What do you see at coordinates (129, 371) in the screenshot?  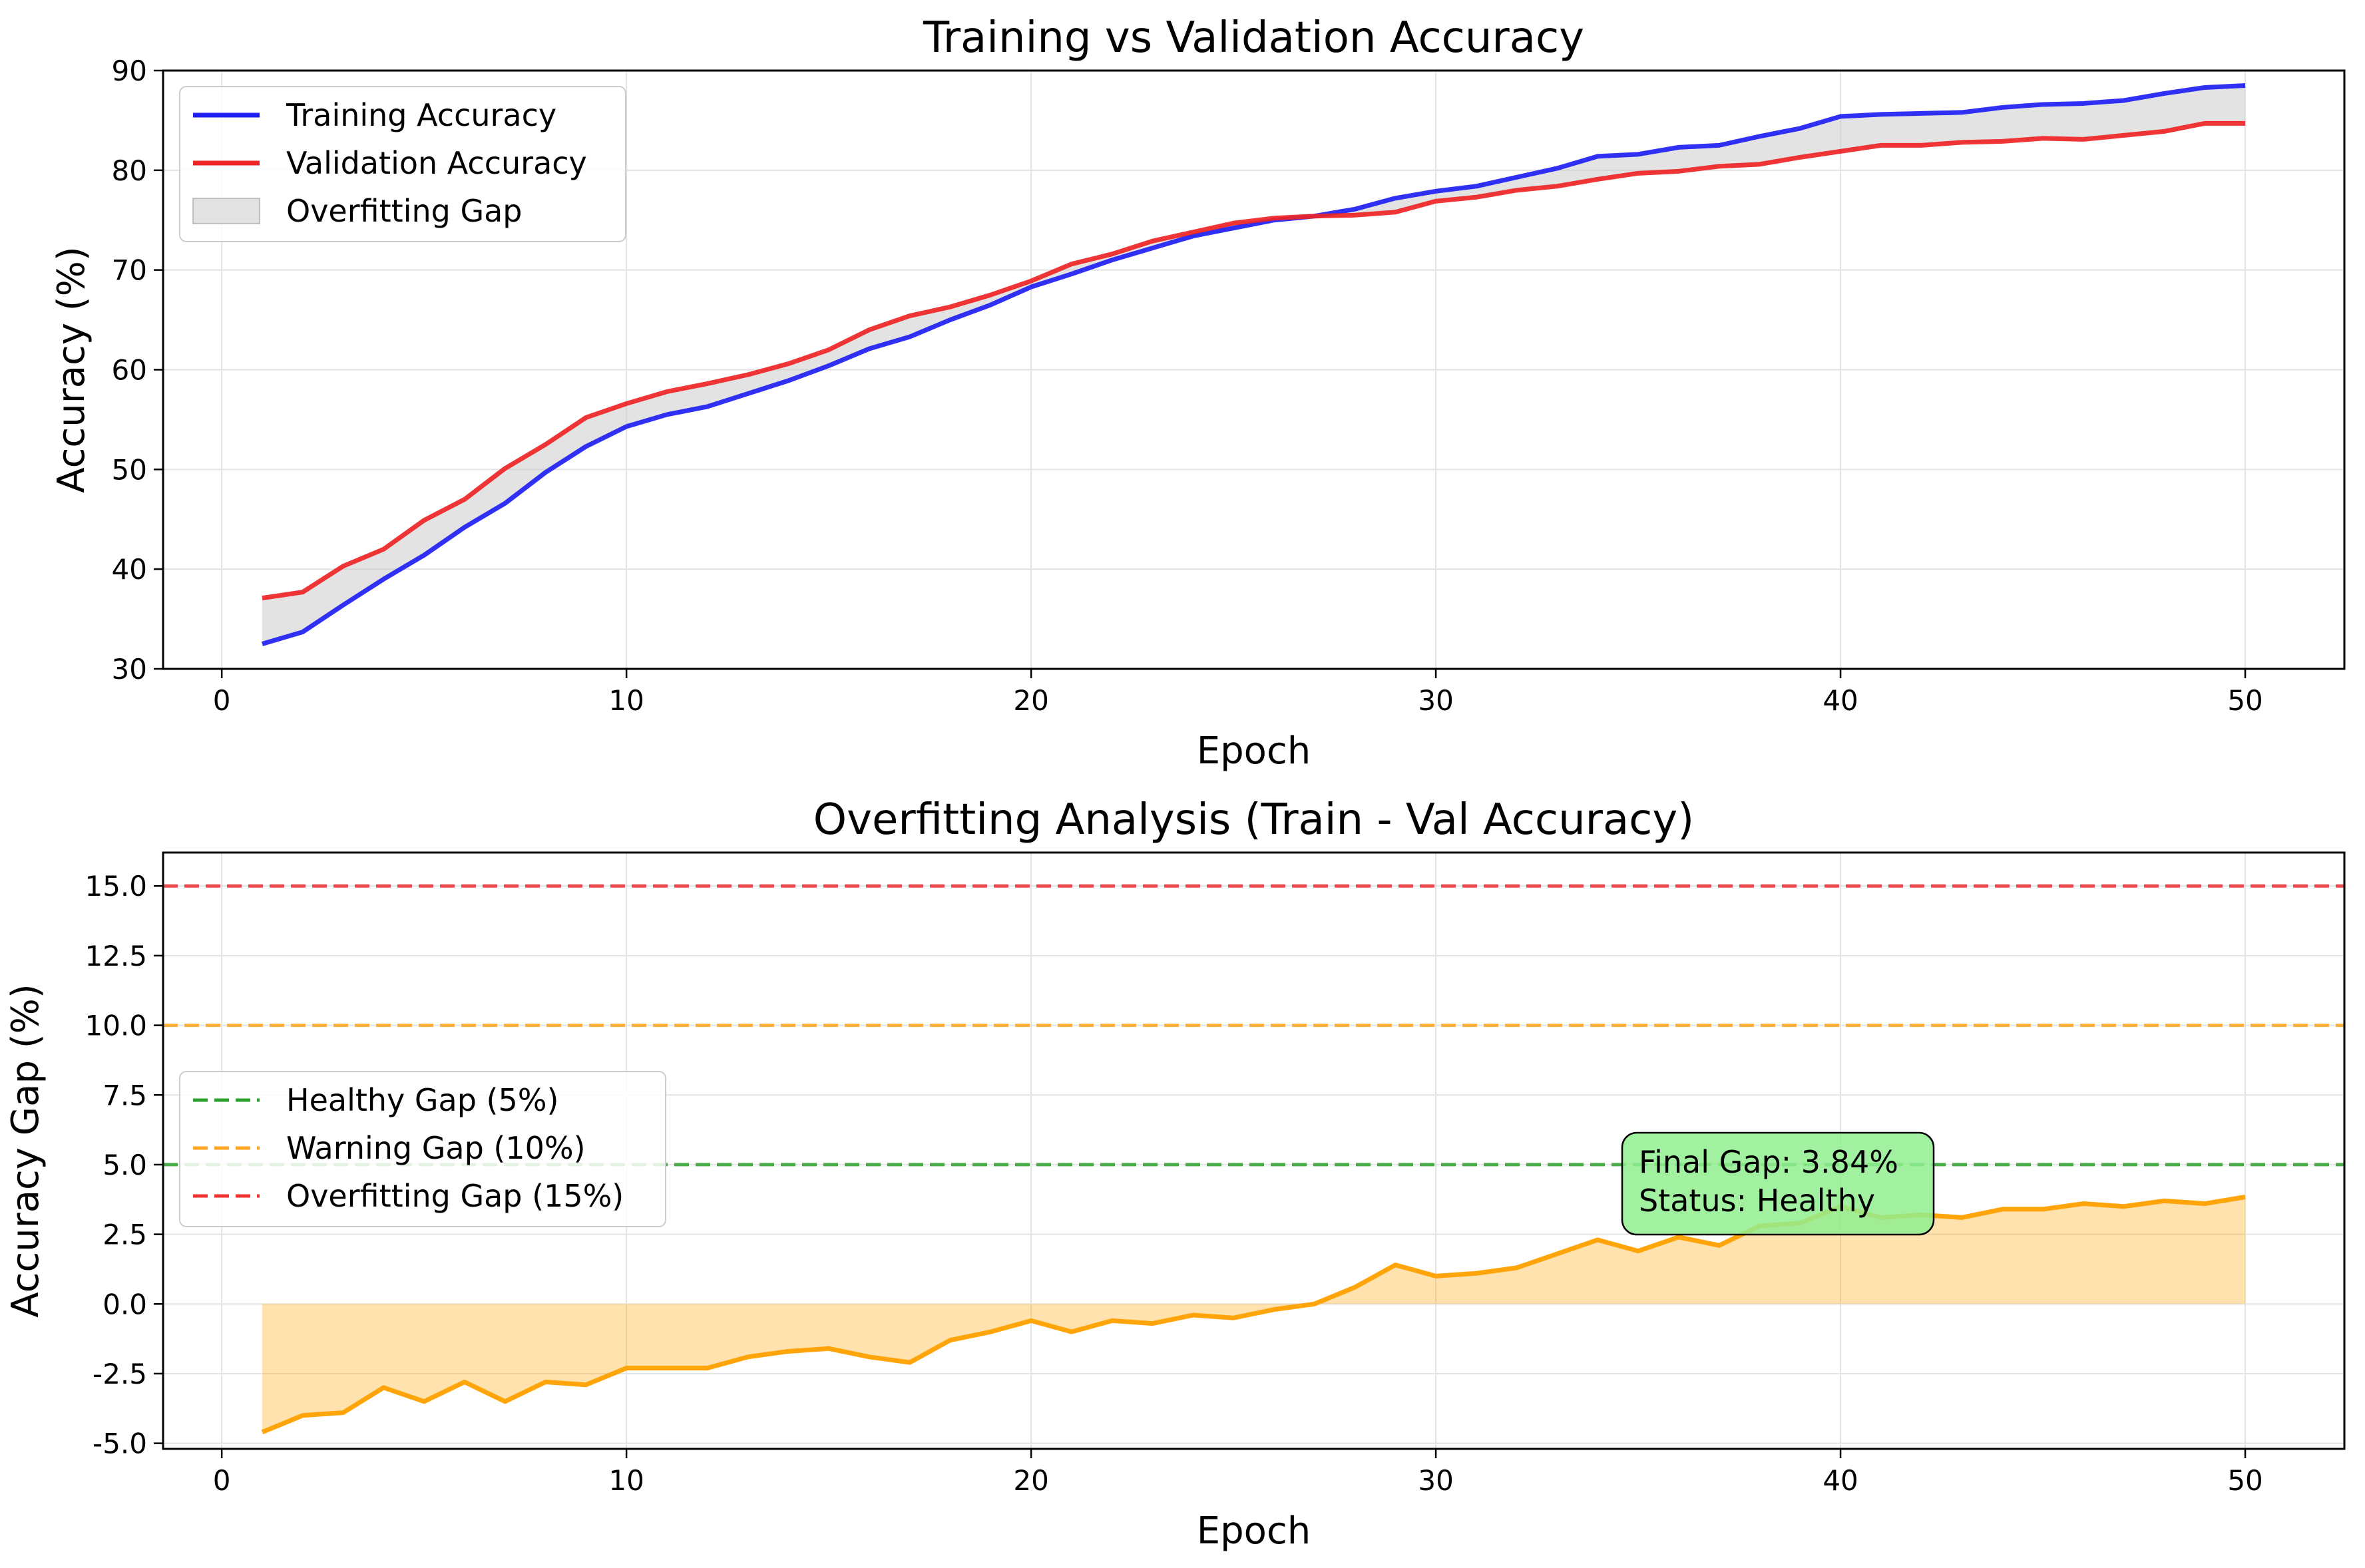 I see `y-tick-label: 60` at bounding box center [129, 371].